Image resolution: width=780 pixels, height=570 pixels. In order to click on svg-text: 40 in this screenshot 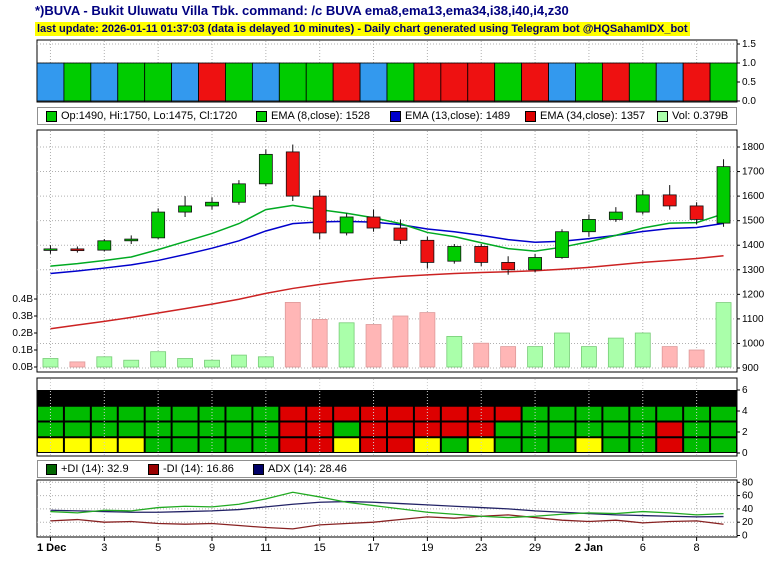, I will do `click(748, 509)`.